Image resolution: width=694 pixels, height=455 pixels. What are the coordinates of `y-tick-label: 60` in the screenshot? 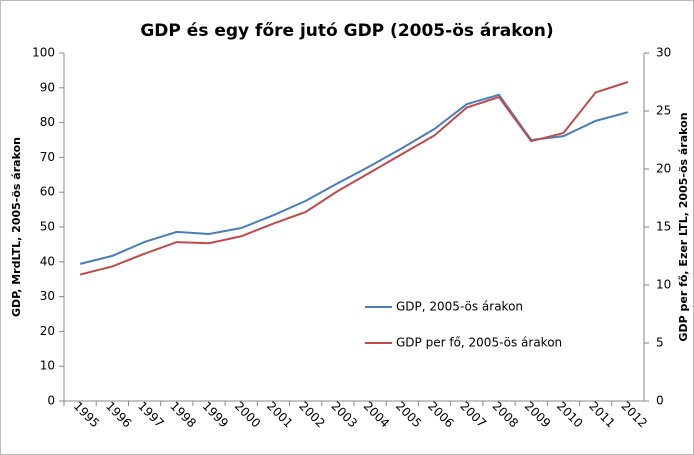 It's located at (47, 192).